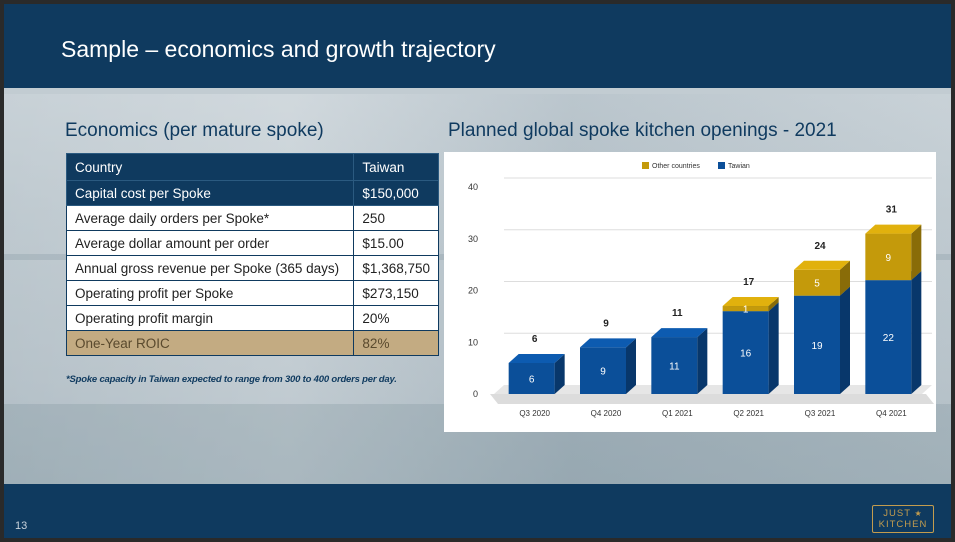  I want to click on chart-floor-front, so click(712, 399).